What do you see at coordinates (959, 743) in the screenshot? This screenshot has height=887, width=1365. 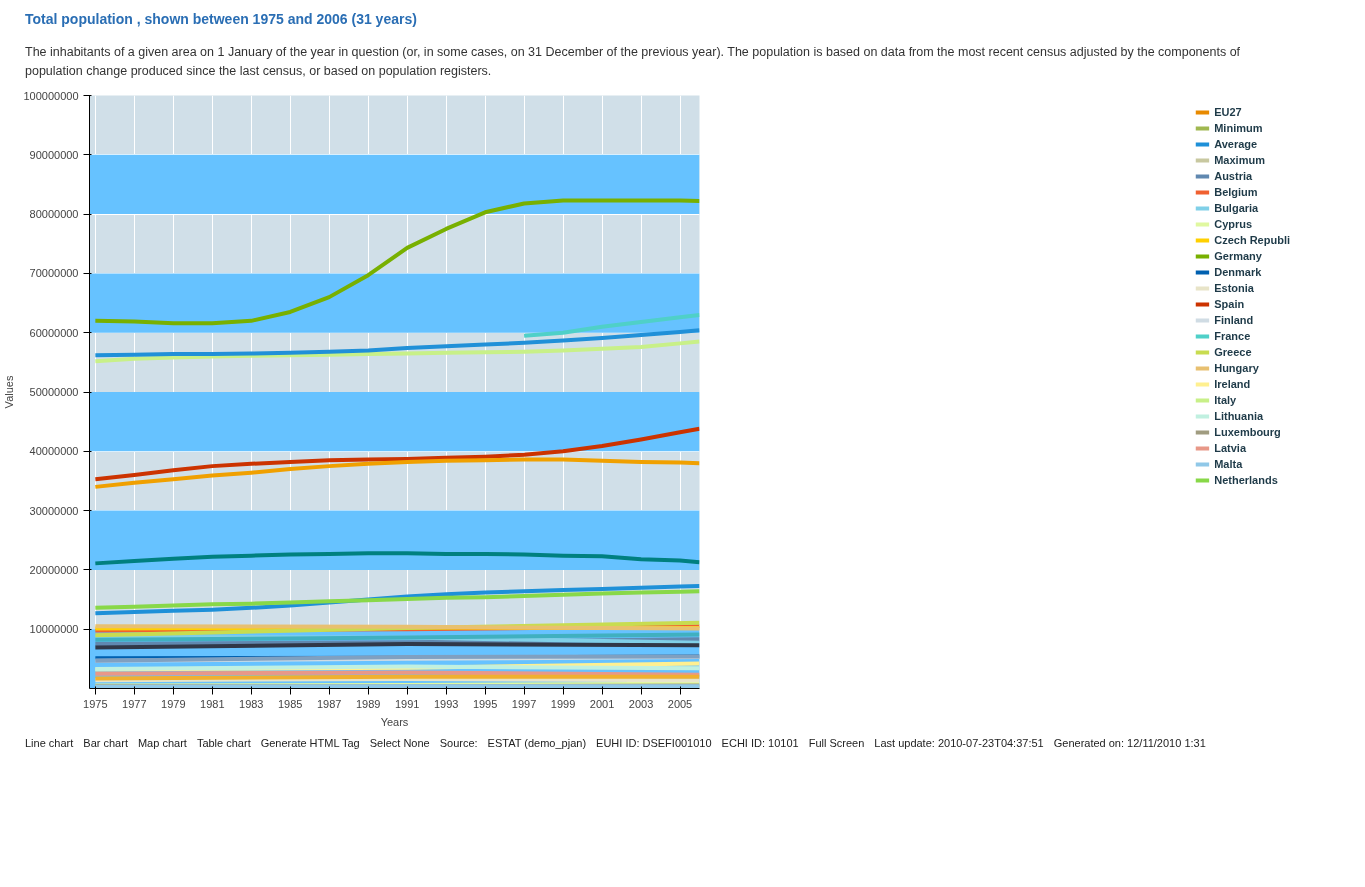 I see `text: Last update: 2010-07-23T04:37:51` at bounding box center [959, 743].